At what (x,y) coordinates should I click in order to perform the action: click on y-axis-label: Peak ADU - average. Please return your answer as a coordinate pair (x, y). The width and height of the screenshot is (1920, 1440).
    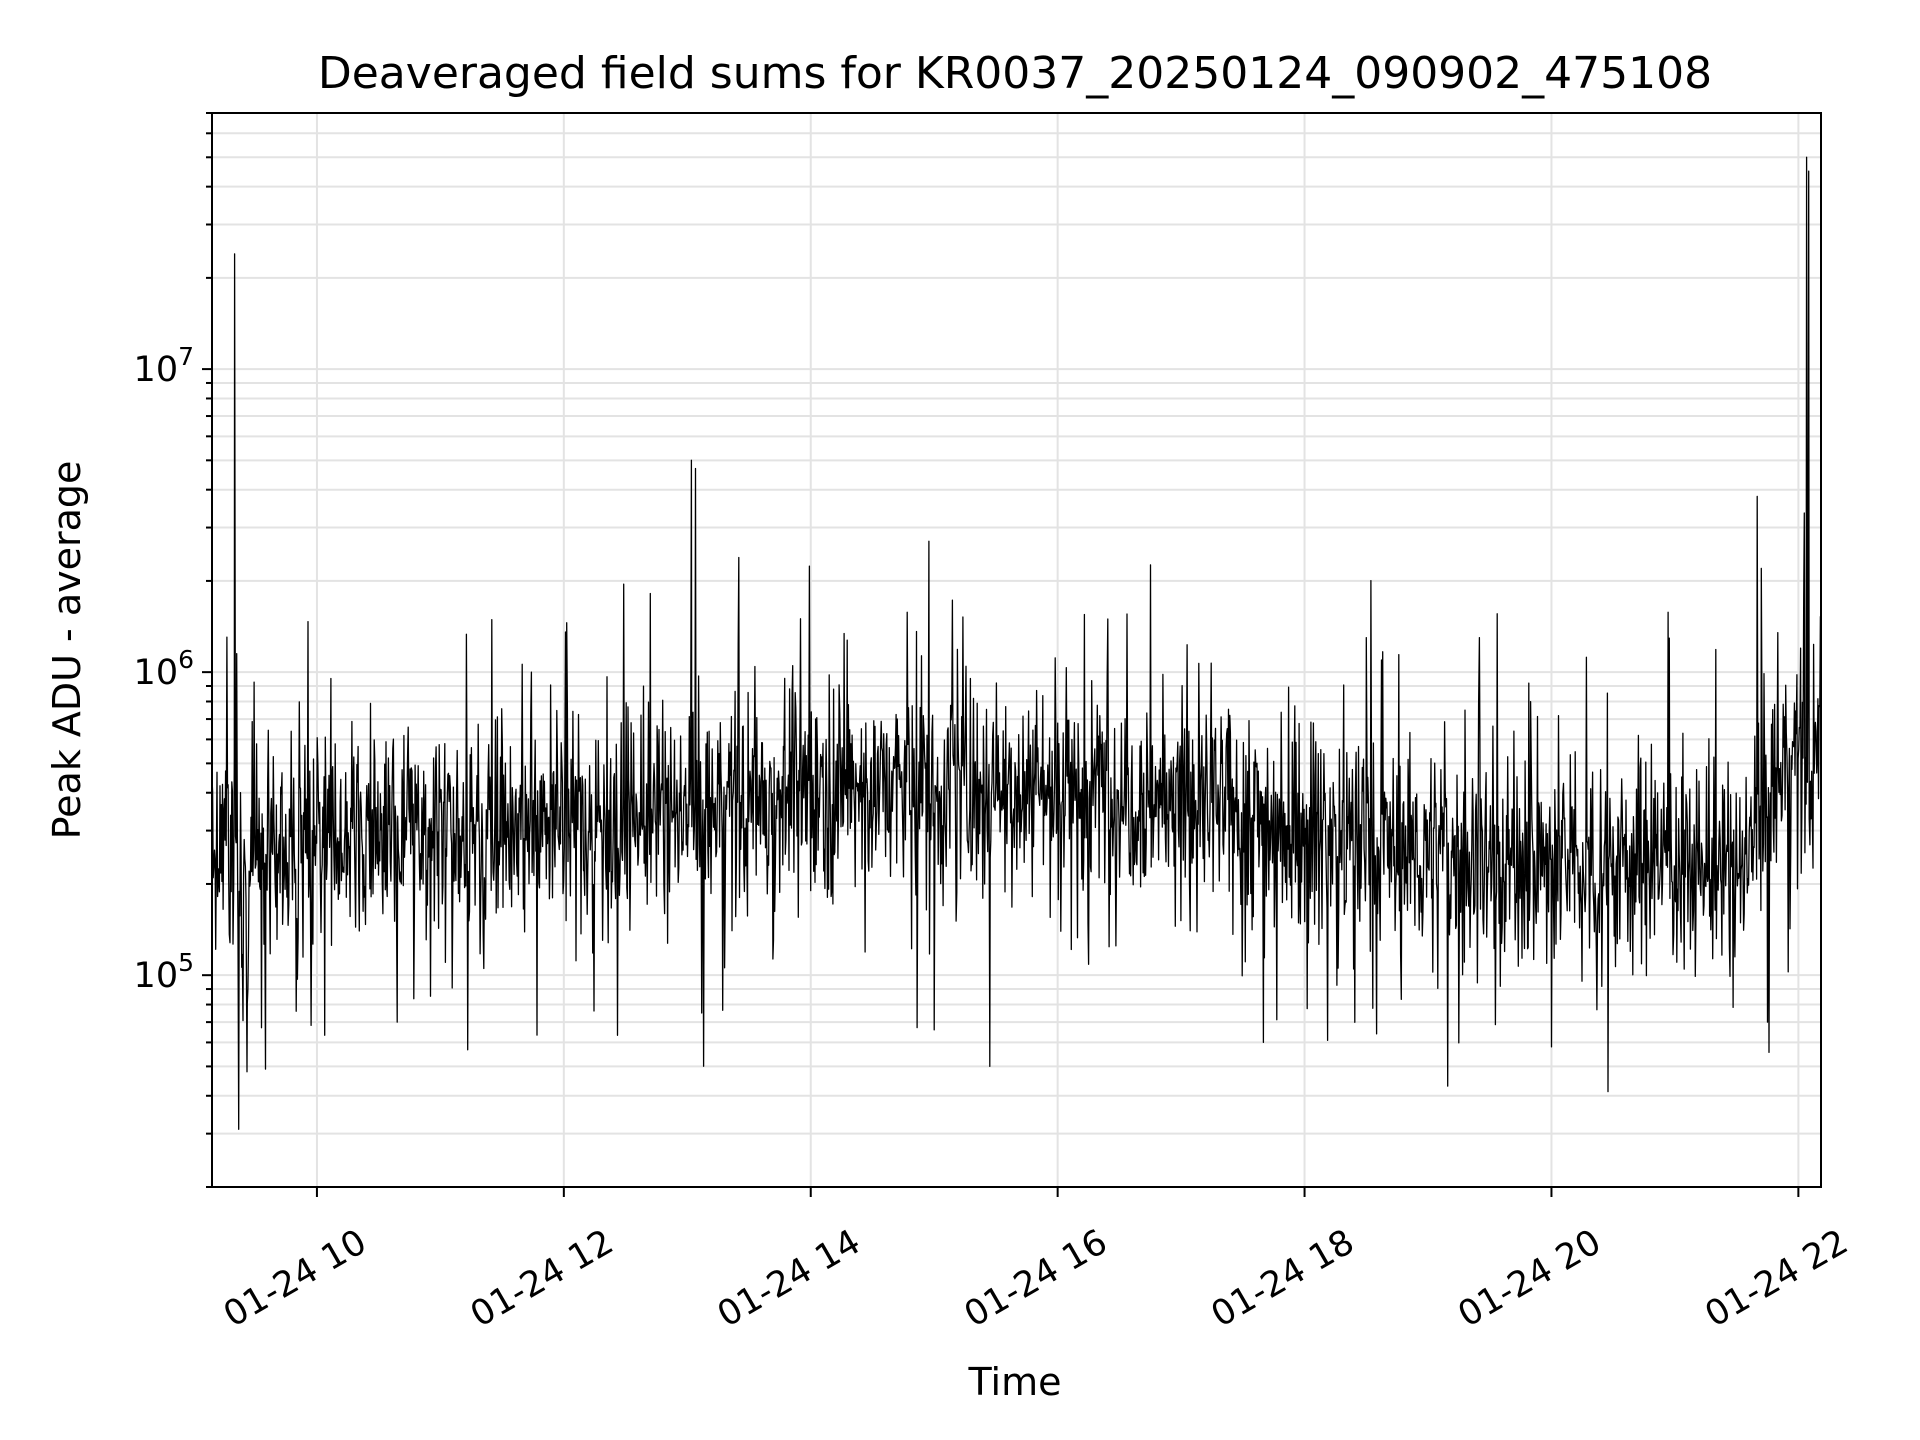
    Looking at the image, I should click on (67, 650).